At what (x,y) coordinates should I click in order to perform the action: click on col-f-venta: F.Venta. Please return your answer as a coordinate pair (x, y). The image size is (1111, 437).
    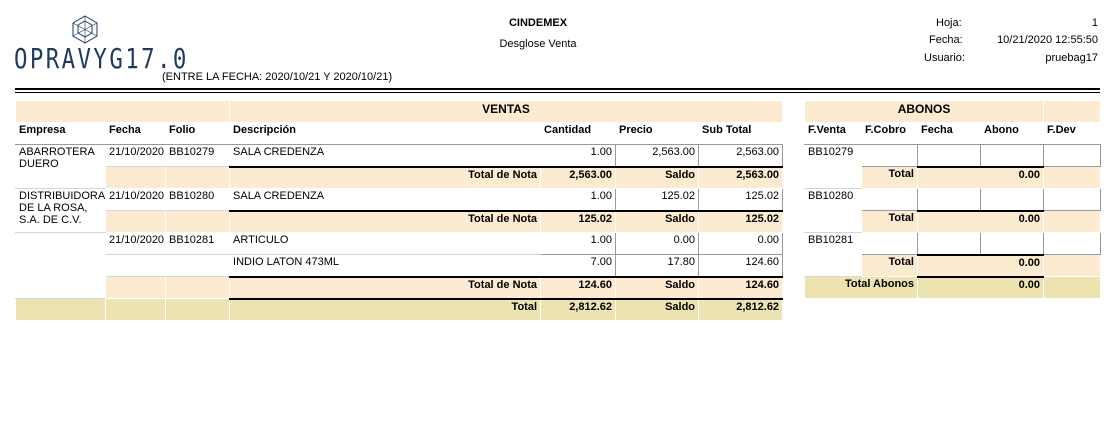
    Looking at the image, I should click on (833, 133).